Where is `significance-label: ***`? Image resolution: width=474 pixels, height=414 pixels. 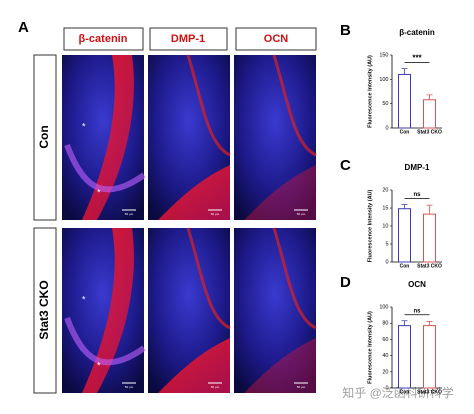 significance-label: *** is located at coordinates (417, 58).